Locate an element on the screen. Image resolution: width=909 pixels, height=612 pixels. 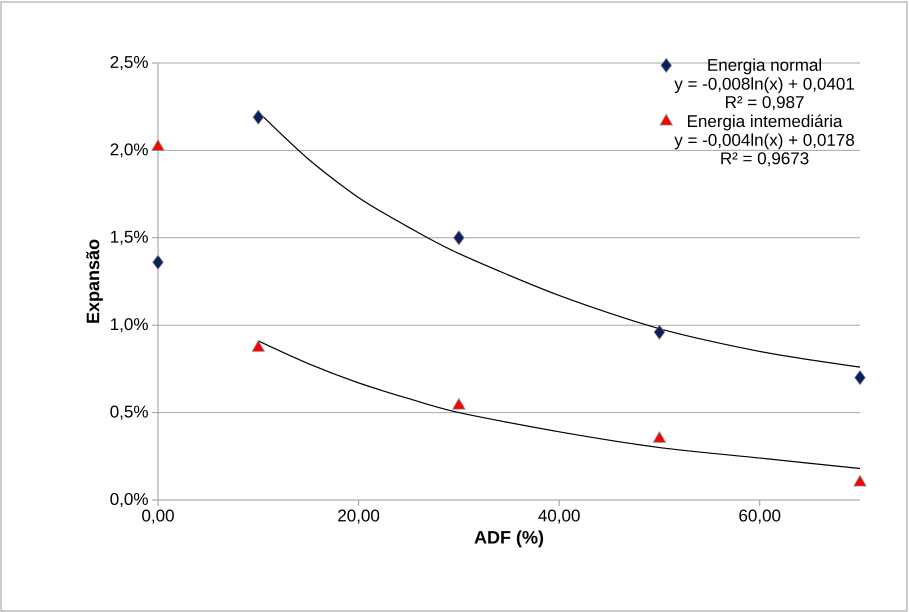
x-tick-label: 20,00 is located at coordinates (359, 517).